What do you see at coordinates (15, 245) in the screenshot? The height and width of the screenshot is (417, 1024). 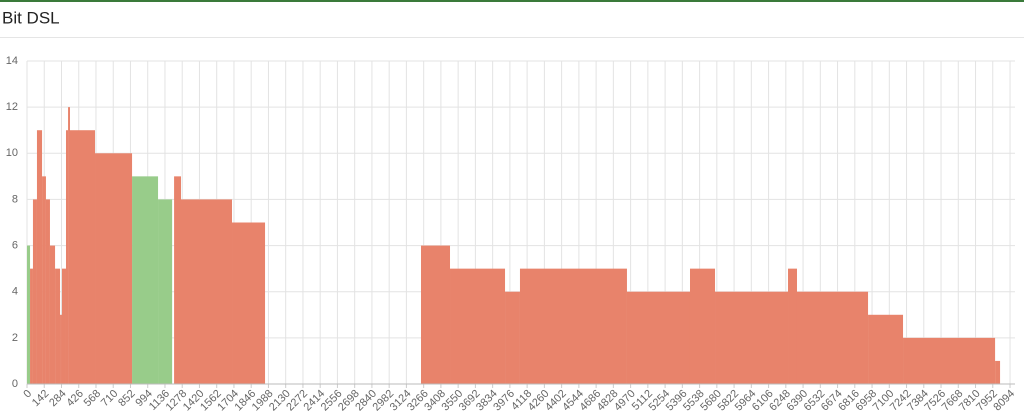 I see `y-tick-label: 6` at bounding box center [15, 245].